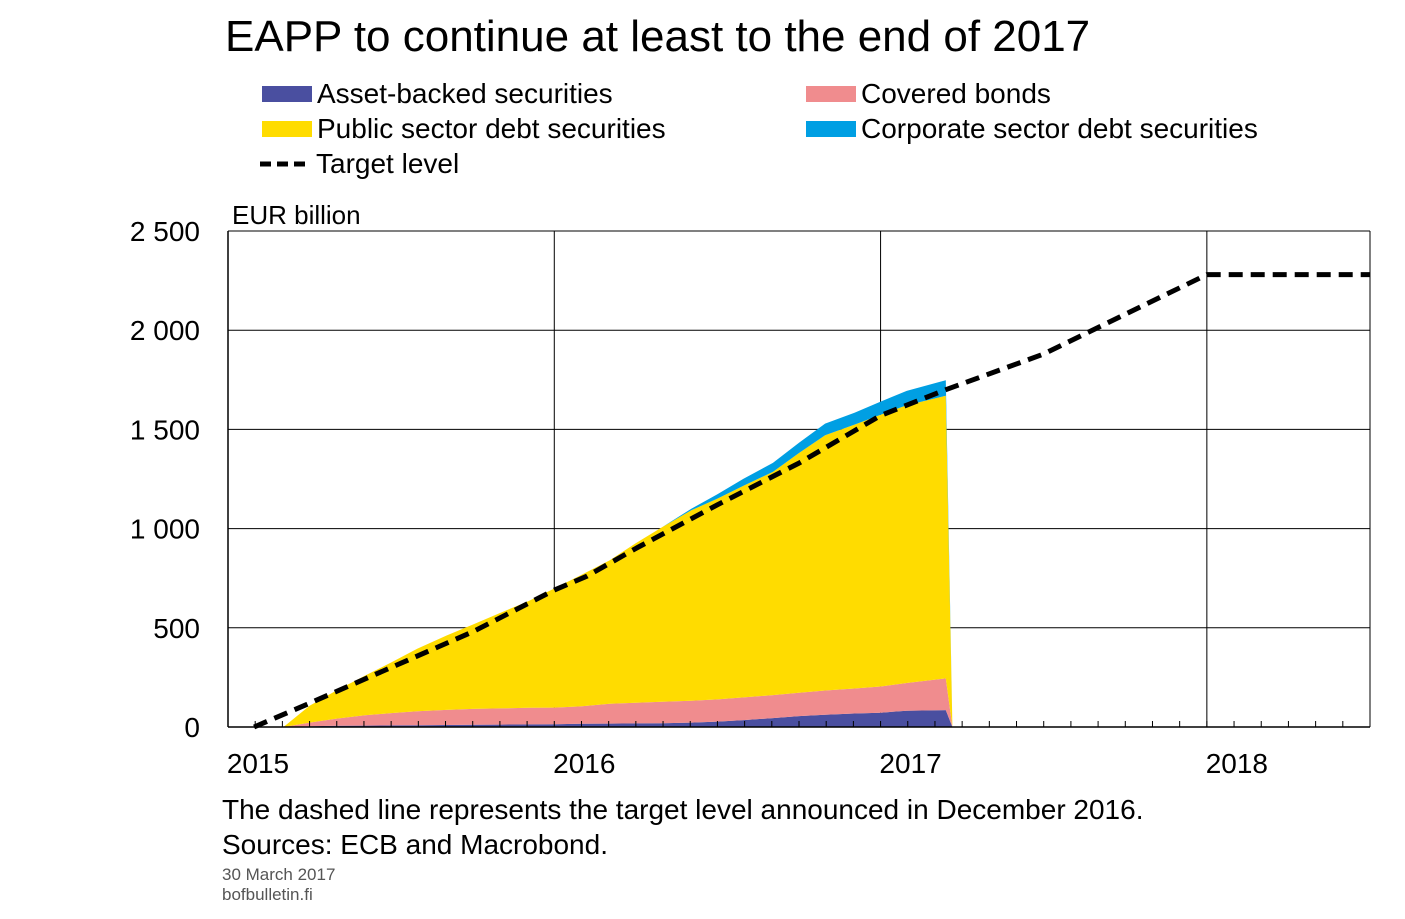 The height and width of the screenshot is (919, 1405). I want to click on x-tick-label: 2016, so click(584, 763).